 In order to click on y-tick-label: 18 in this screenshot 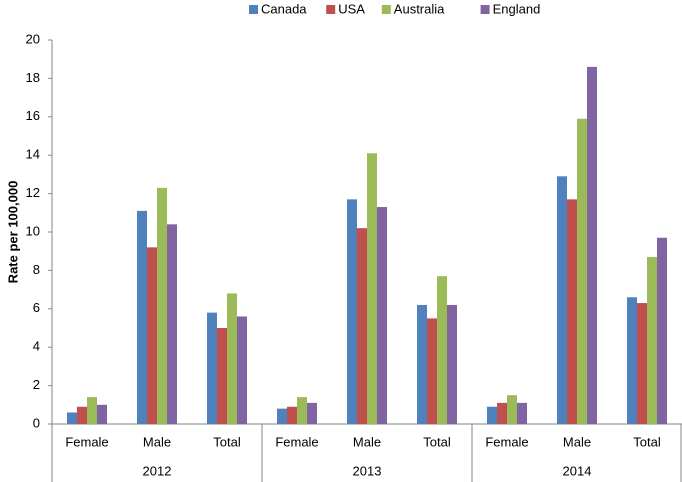, I will do `click(33, 77)`.